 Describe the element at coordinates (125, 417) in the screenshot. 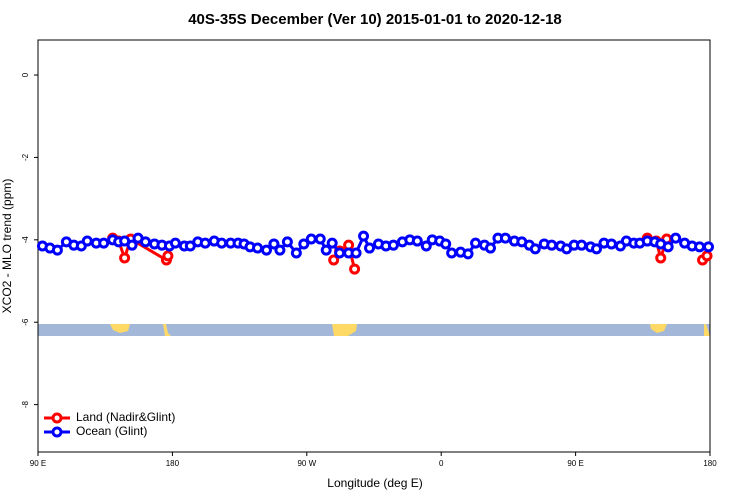

I see `legend-label: Land (Nadir&Glint)` at that location.